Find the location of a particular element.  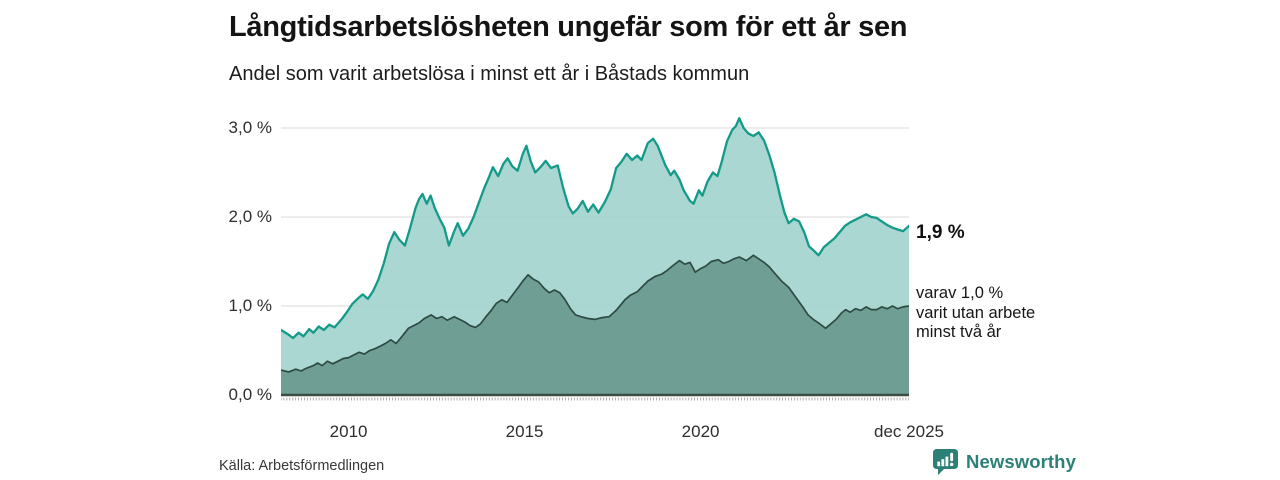

x-axis-label: dec 2025 is located at coordinates (909, 431).